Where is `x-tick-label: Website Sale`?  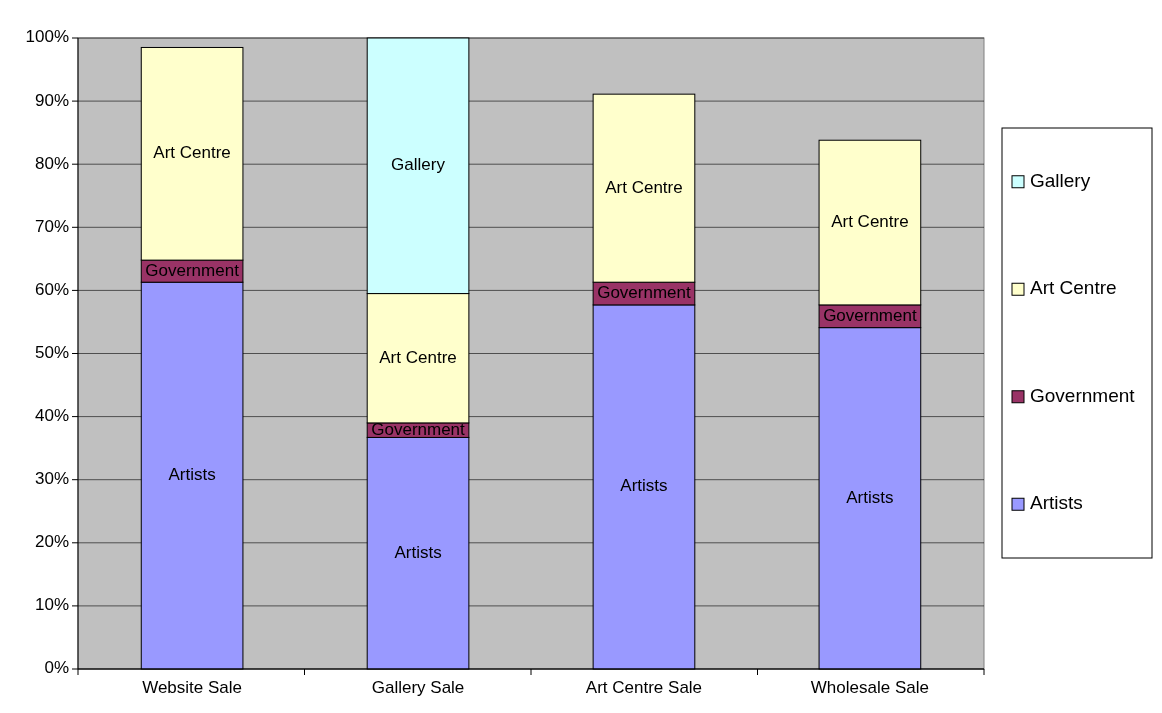 x-tick-label: Website Sale is located at coordinates (192, 687).